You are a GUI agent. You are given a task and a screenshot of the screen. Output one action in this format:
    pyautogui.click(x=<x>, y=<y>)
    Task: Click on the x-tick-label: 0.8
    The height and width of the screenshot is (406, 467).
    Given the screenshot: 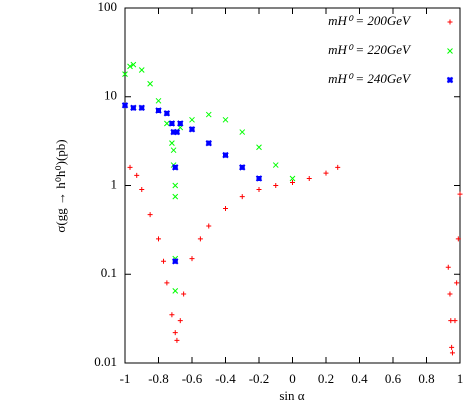 What is the action you would take?
    pyautogui.click(x=426, y=378)
    